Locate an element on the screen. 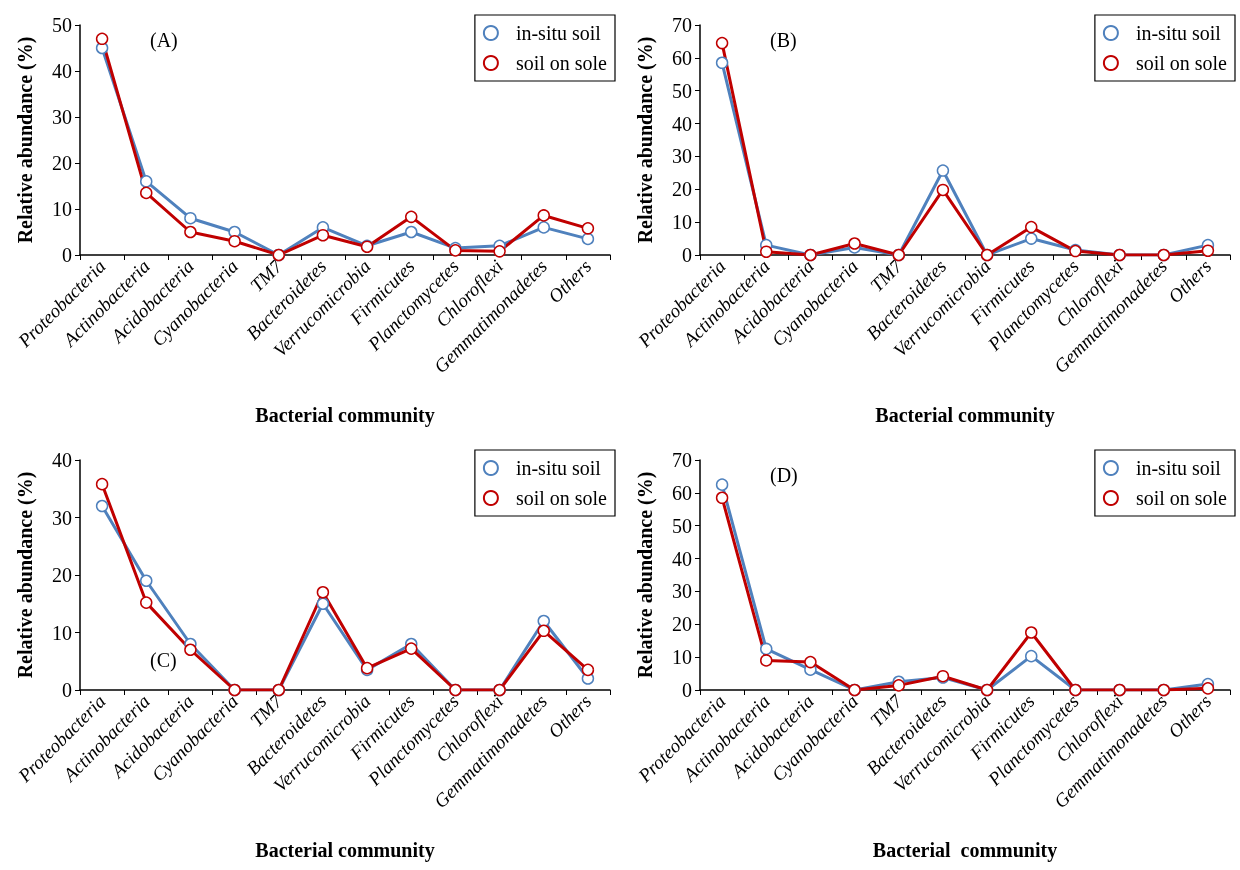  annotation: (B) is located at coordinates (783, 40).